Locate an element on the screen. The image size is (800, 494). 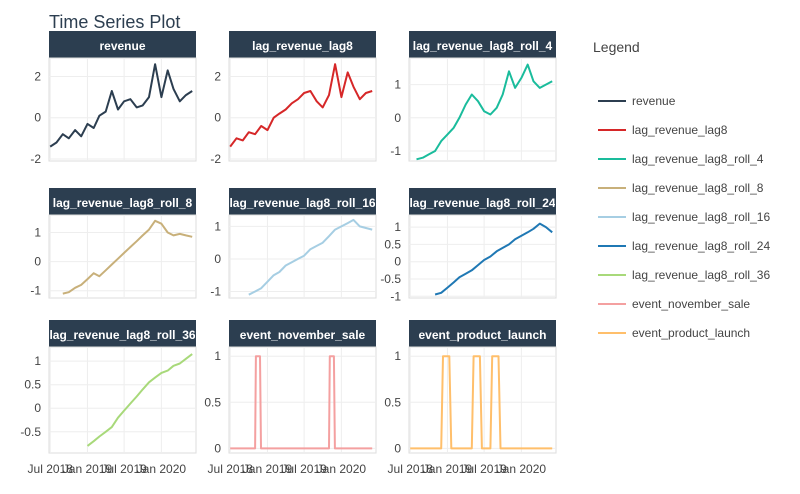
legend-item-lag-revenue-lag8-roll-36: lag_revenue_lag8_roll_36 is located at coordinates (701, 275).